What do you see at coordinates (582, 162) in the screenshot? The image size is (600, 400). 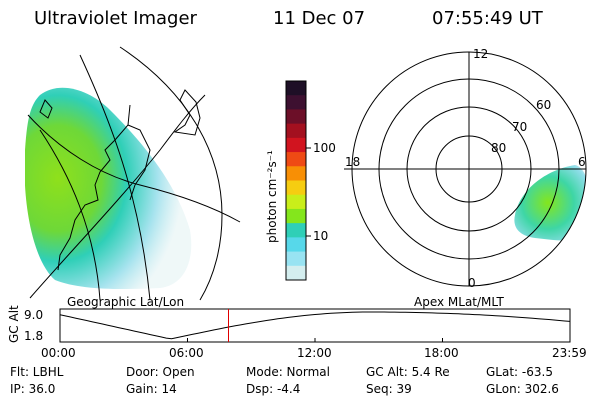 I see `mlt-label-6: 6` at bounding box center [582, 162].